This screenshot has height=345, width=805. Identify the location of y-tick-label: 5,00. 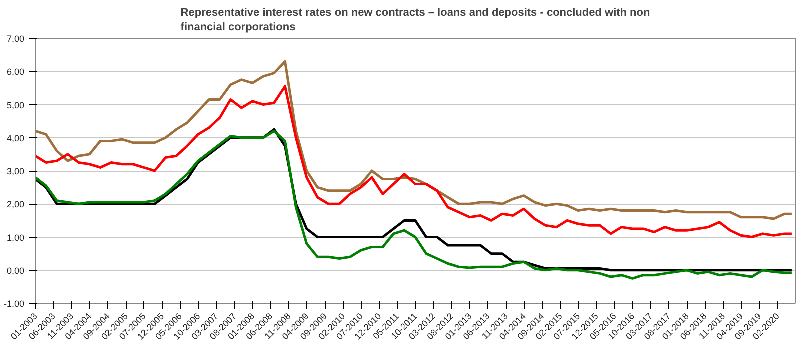
(15, 105).